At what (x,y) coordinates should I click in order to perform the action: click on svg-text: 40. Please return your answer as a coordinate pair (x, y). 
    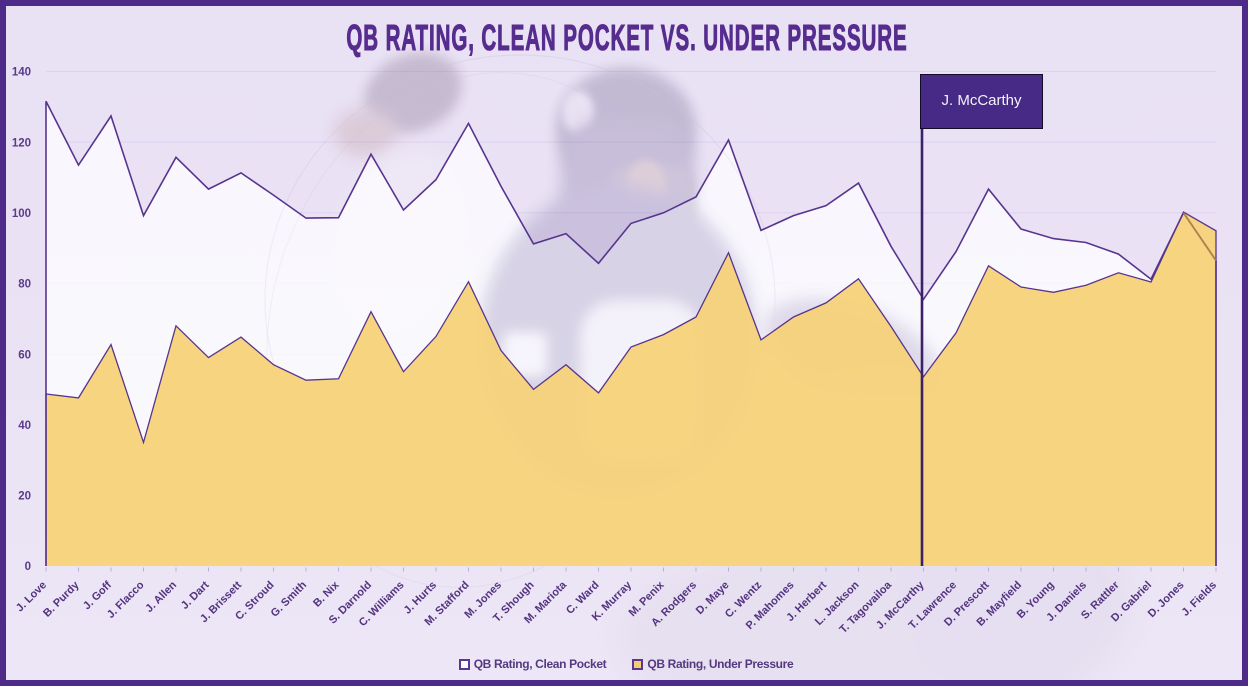
    Looking at the image, I should click on (24, 426).